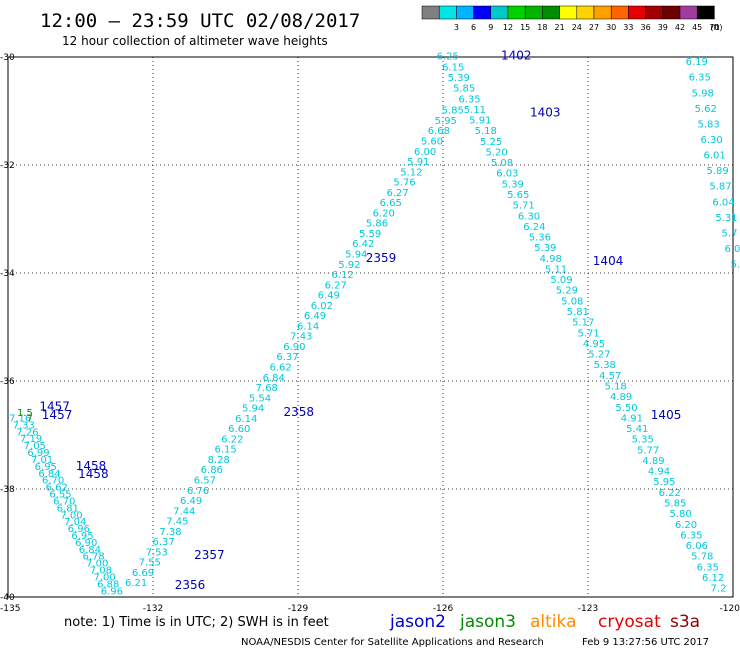 This screenshot has height=650, width=740. What do you see at coordinates (594, 27) in the screenshot?
I see `legend-label: 27` at bounding box center [594, 27].